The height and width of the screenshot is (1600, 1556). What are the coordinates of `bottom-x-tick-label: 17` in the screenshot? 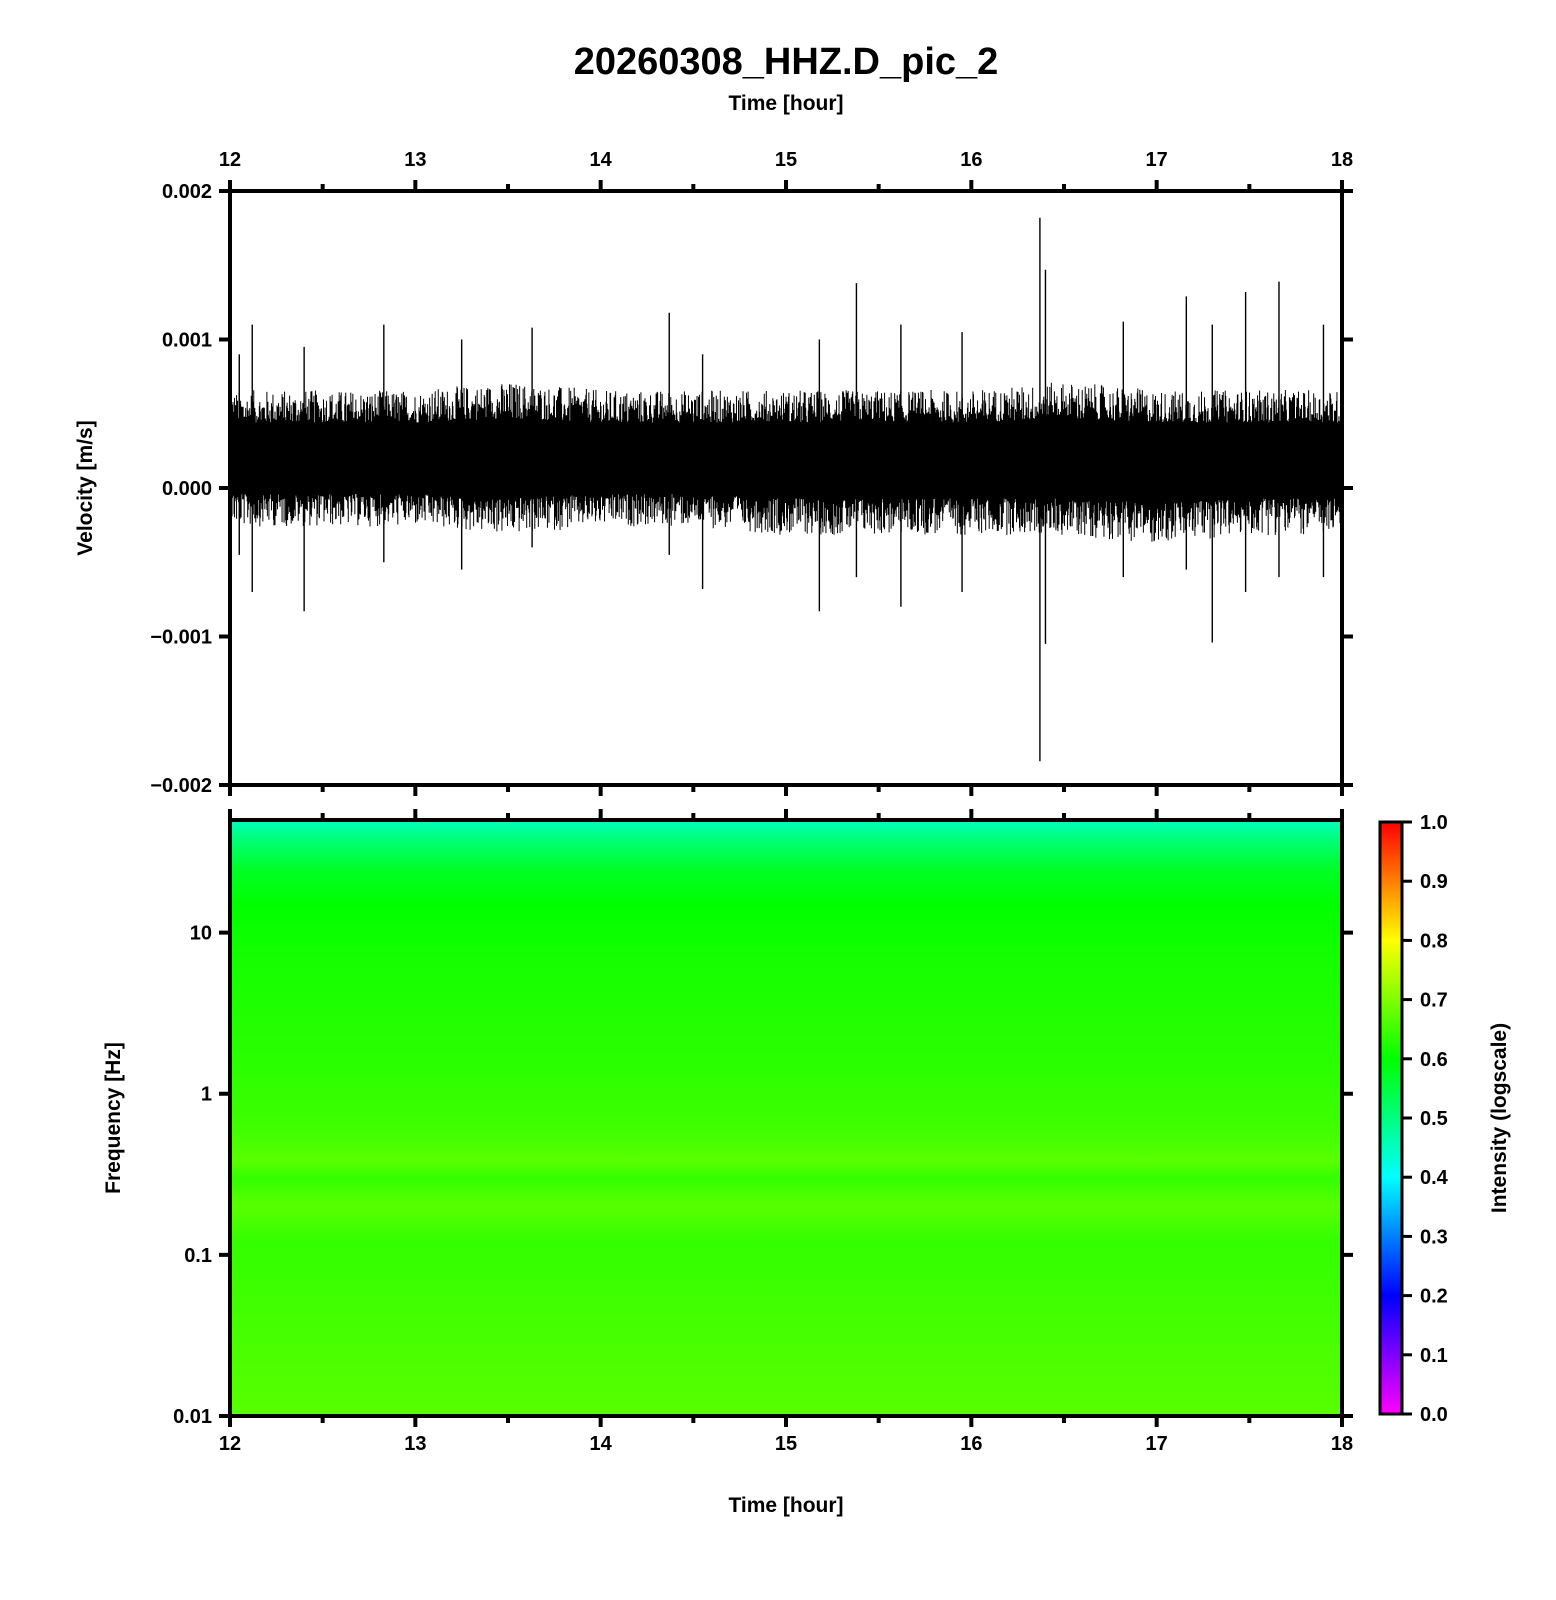 It's located at (1157, 1444).